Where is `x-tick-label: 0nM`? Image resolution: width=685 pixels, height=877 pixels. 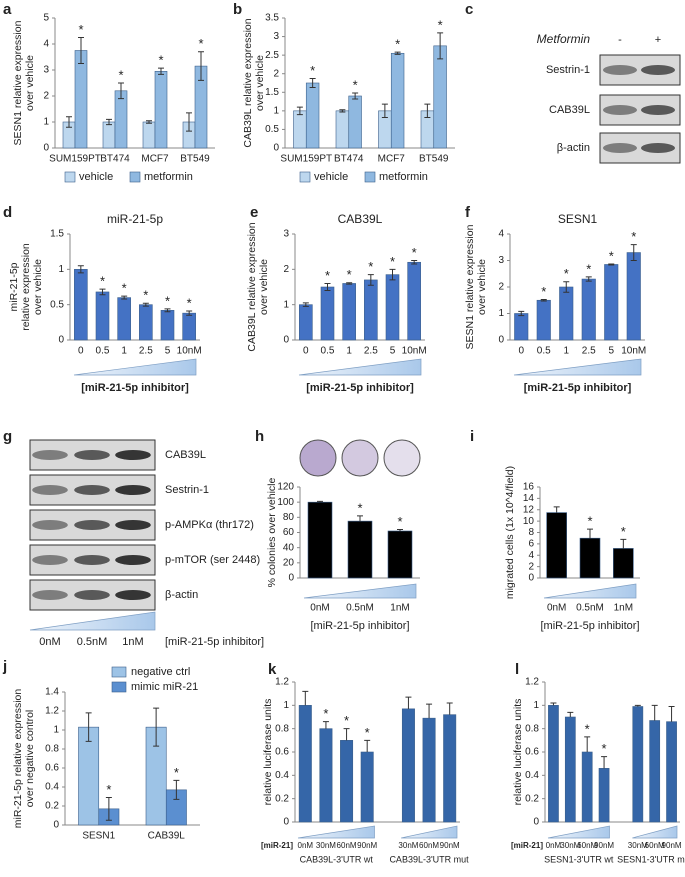
x-tick-label: 0nM is located at coordinates (556, 608).